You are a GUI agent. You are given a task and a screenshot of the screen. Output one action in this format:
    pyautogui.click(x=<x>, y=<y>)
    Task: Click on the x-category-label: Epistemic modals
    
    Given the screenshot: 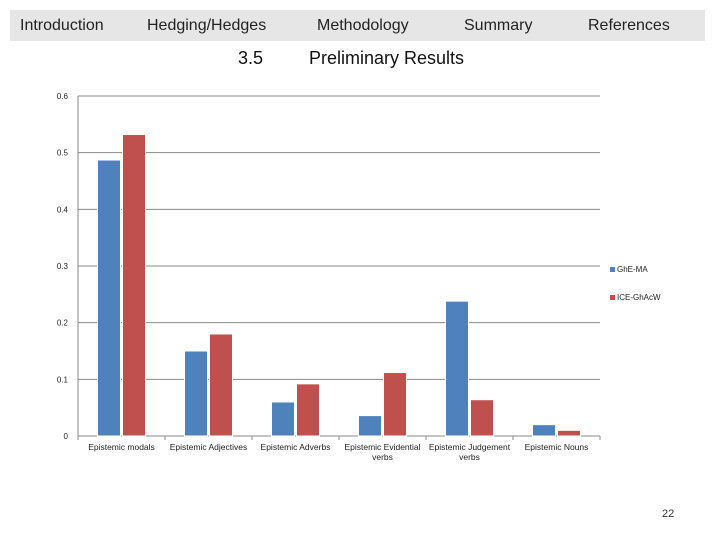 What is the action you would take?
    pyautogui.click(x=121, y=447)
    